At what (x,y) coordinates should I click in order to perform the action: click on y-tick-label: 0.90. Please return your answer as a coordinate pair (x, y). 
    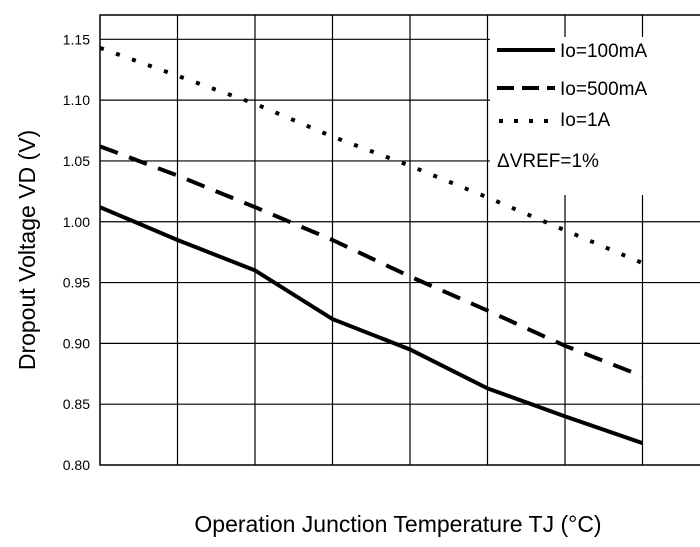
    Looking at the image, I should click on (76, 343).